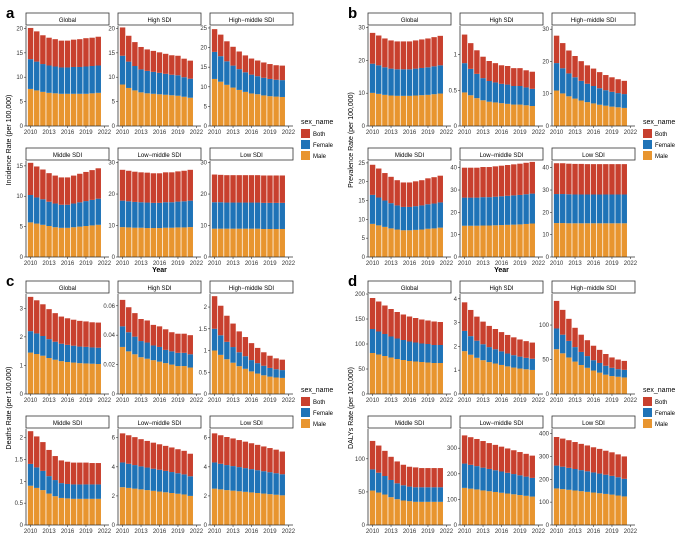 The width and height of the screenshot is (685, 533). What do you see at coordinates (500, 342) in the screenshot?
I see `facet-high-sdi: High SDI 0 1 2 3 4 2010 2013 2016 2019 2022` at bounding box center [500, 342].